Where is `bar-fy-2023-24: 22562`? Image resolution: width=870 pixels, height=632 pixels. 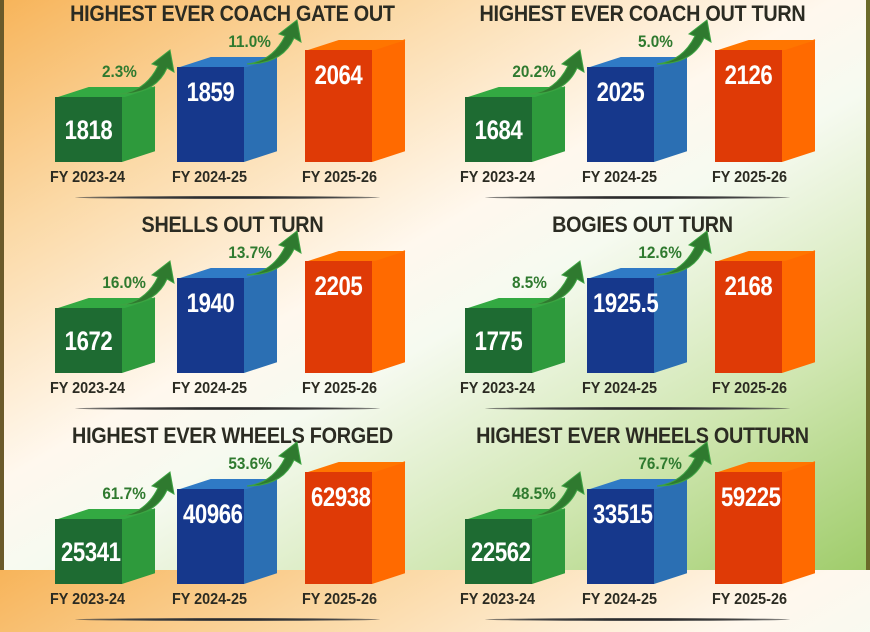
bar-fy-2023-24: 22562 is located at coordinates (515, 546).